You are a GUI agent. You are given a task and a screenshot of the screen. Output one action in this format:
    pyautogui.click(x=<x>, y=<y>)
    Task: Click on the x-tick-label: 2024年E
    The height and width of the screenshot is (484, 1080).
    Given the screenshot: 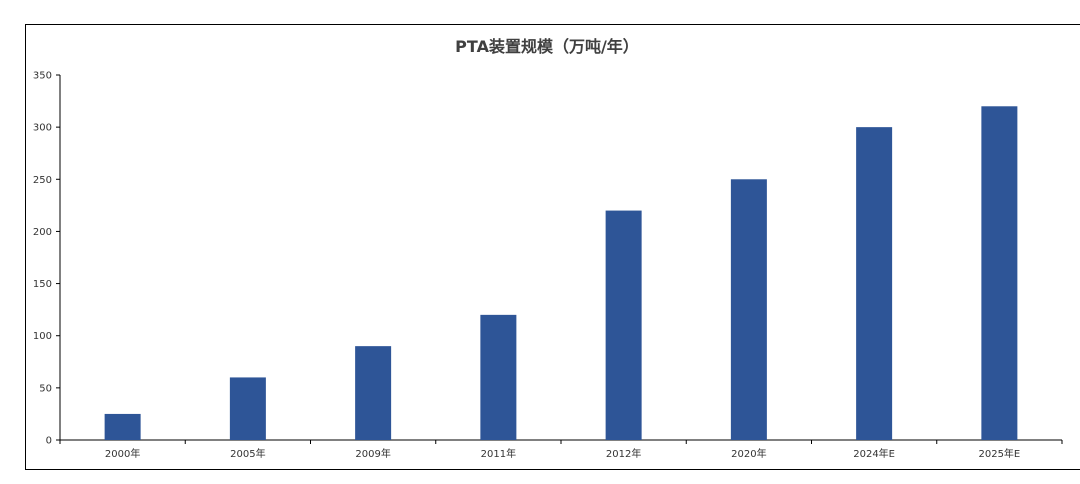 What is the action you would take?
    pyautogui.click(x=874, y=453)
    